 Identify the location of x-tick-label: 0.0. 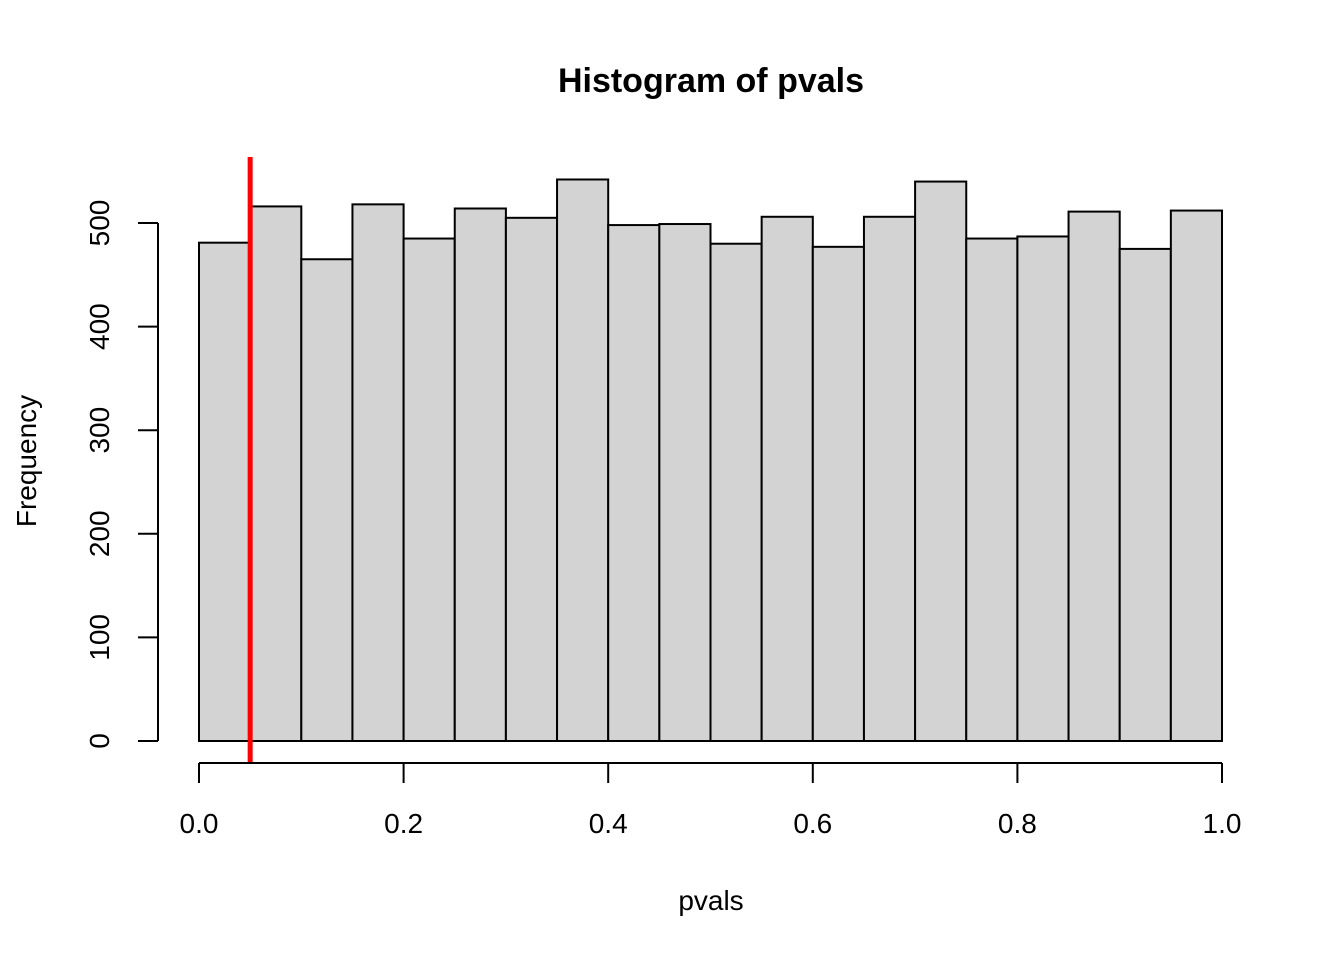
(199, 823).